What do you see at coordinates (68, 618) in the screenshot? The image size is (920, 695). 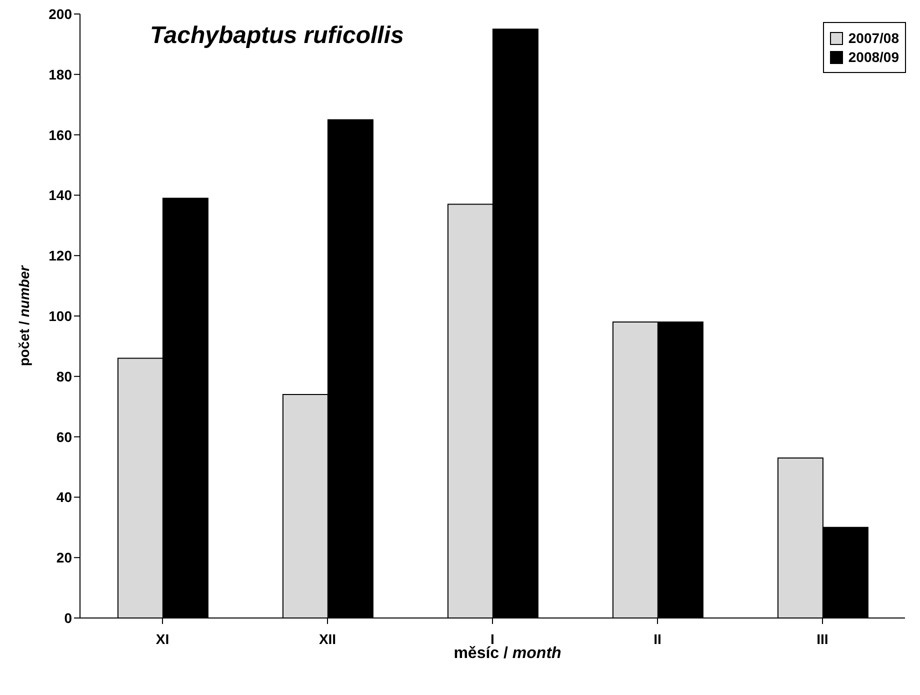 I see `y-tick-label: 0` at bounding box center [68, 618].